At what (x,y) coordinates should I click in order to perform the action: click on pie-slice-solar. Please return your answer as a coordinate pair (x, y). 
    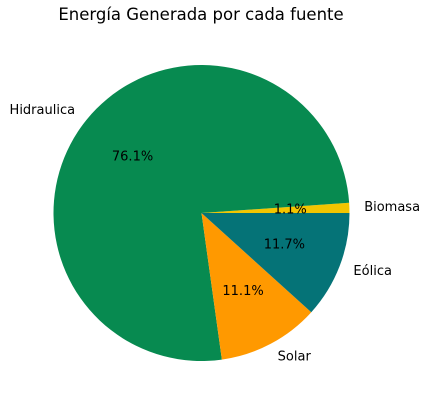
    Looking at the image, I should click on (256, 286).